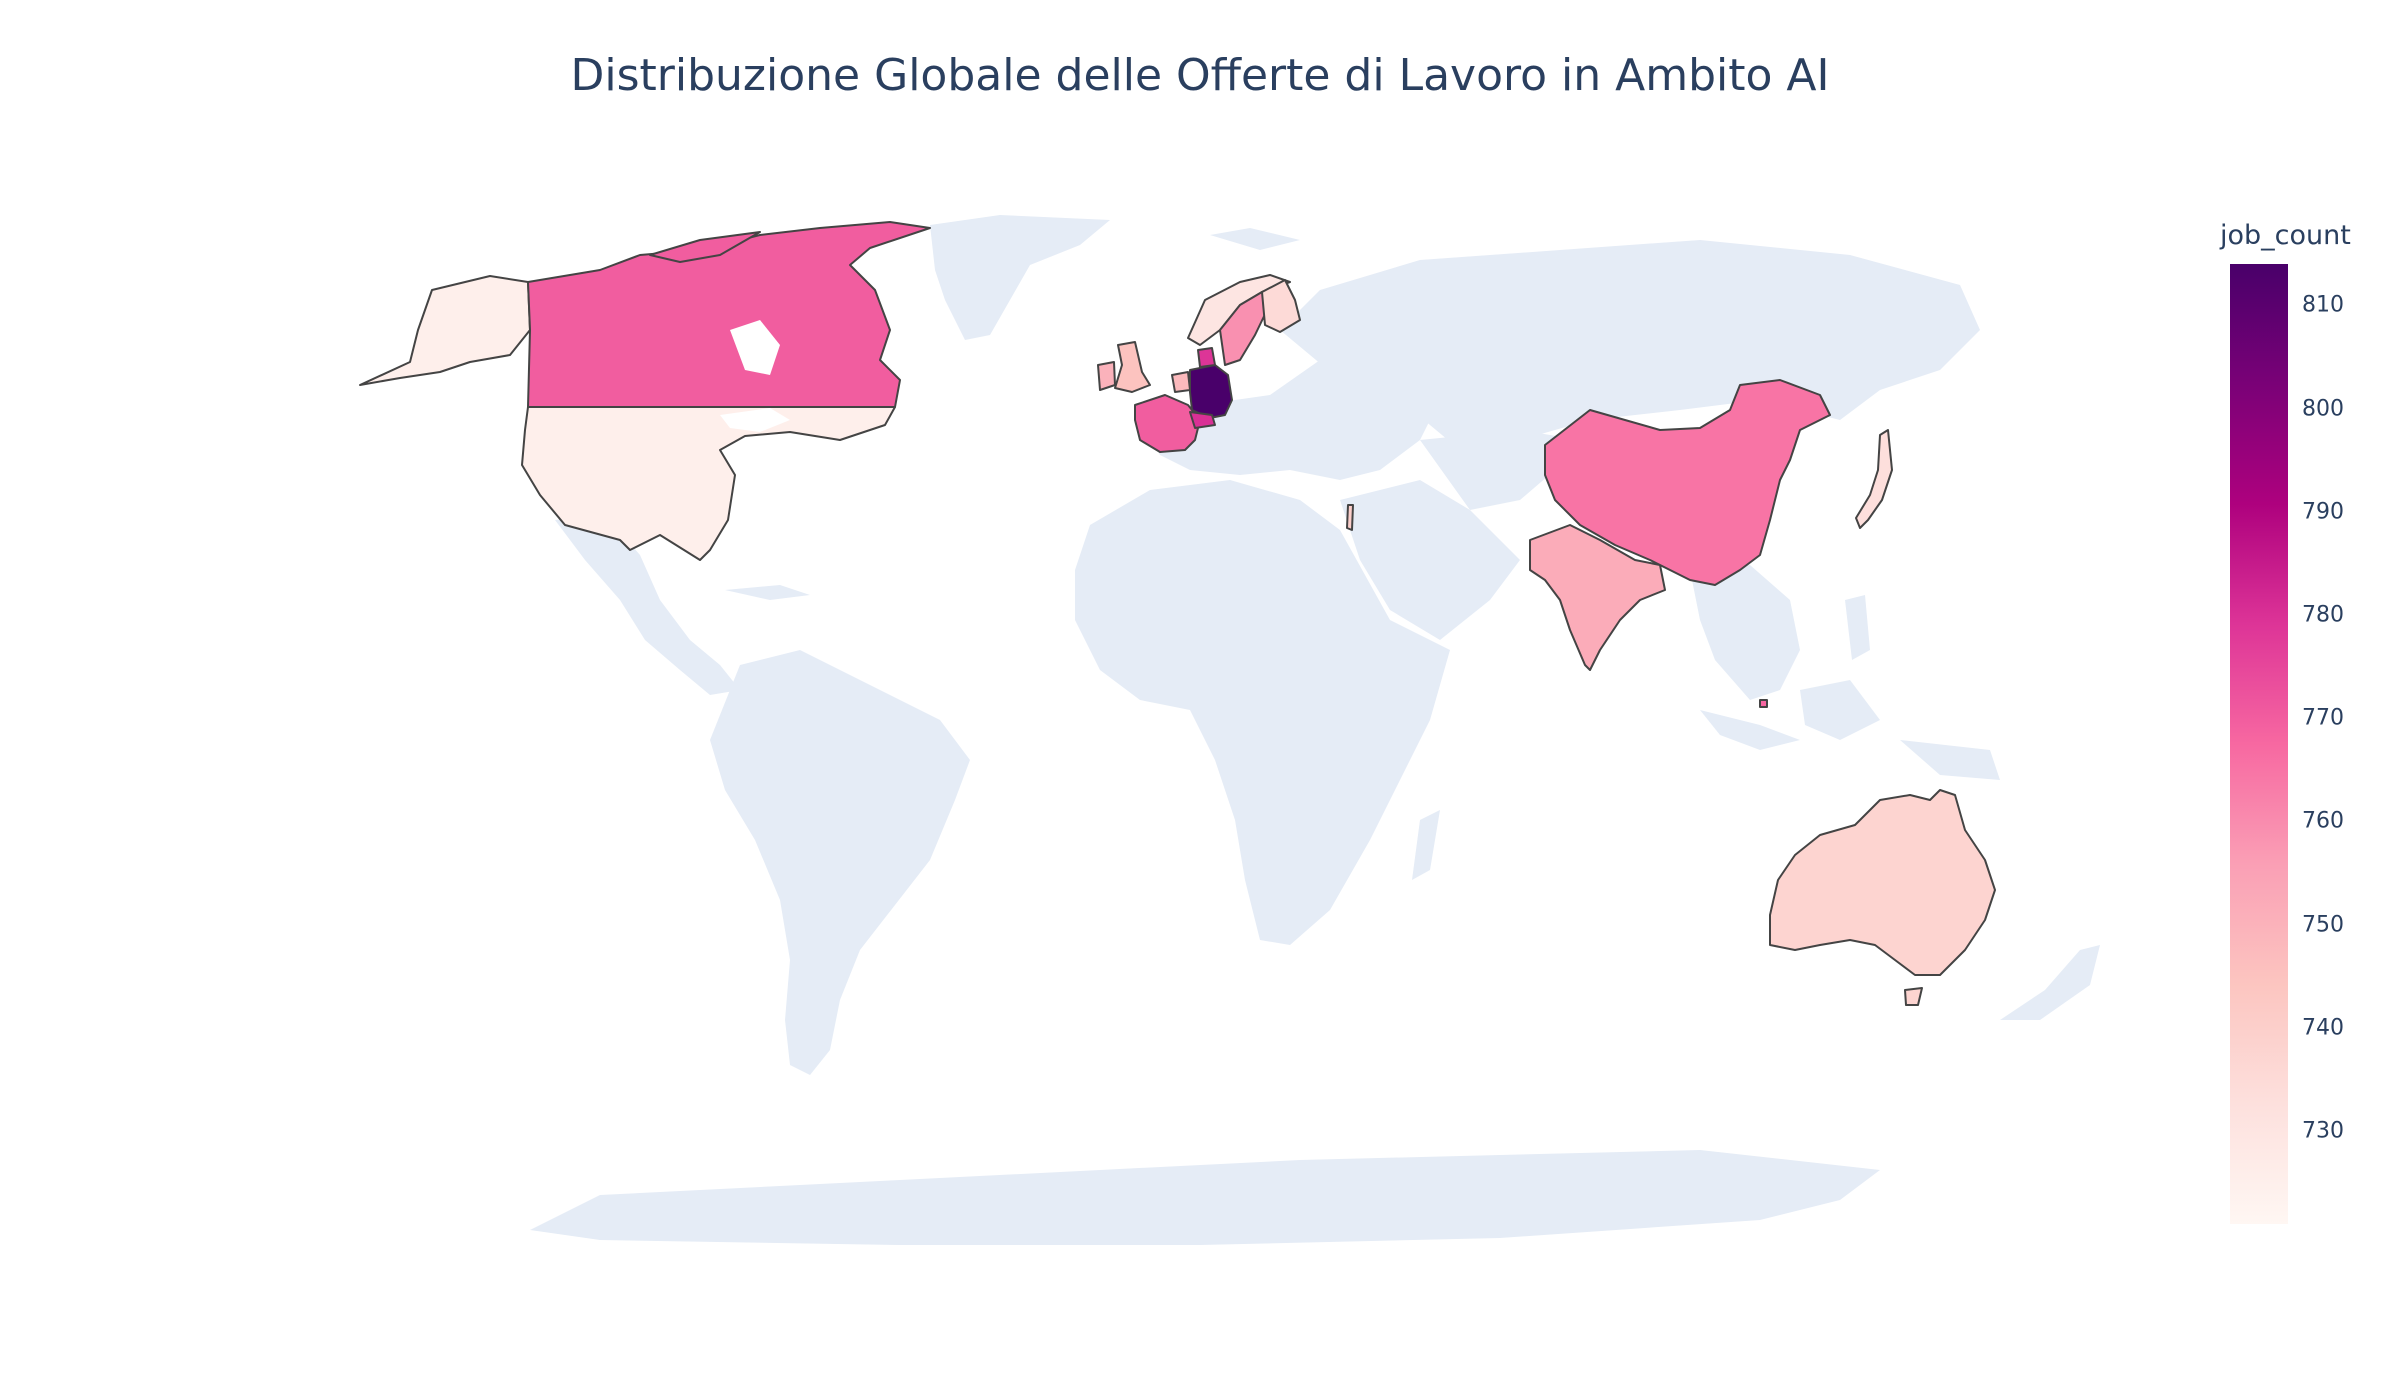  I want to click on country-singapore, so click(1763, 703).